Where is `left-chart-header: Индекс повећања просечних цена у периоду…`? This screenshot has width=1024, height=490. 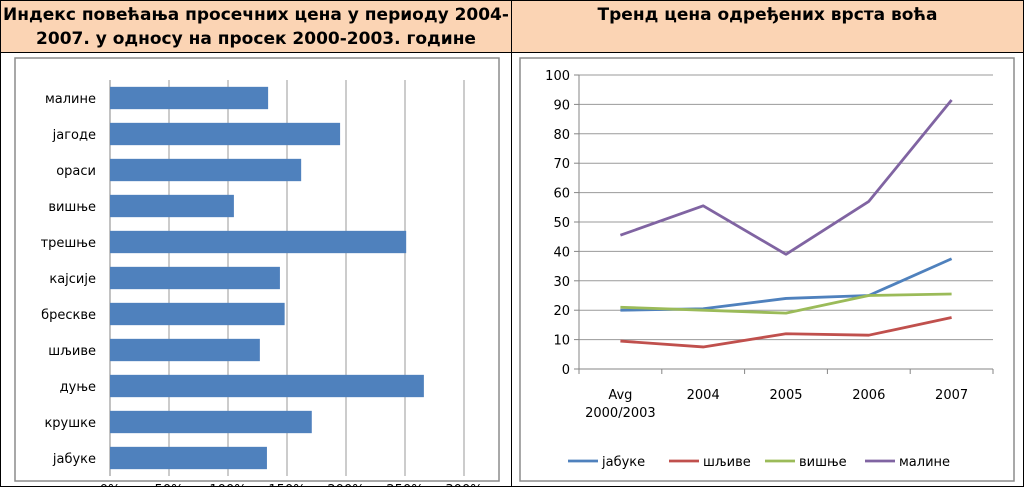
left-chart-header: Индекс повећања просечних цена у периоду… is located at coordinates (256, 26).